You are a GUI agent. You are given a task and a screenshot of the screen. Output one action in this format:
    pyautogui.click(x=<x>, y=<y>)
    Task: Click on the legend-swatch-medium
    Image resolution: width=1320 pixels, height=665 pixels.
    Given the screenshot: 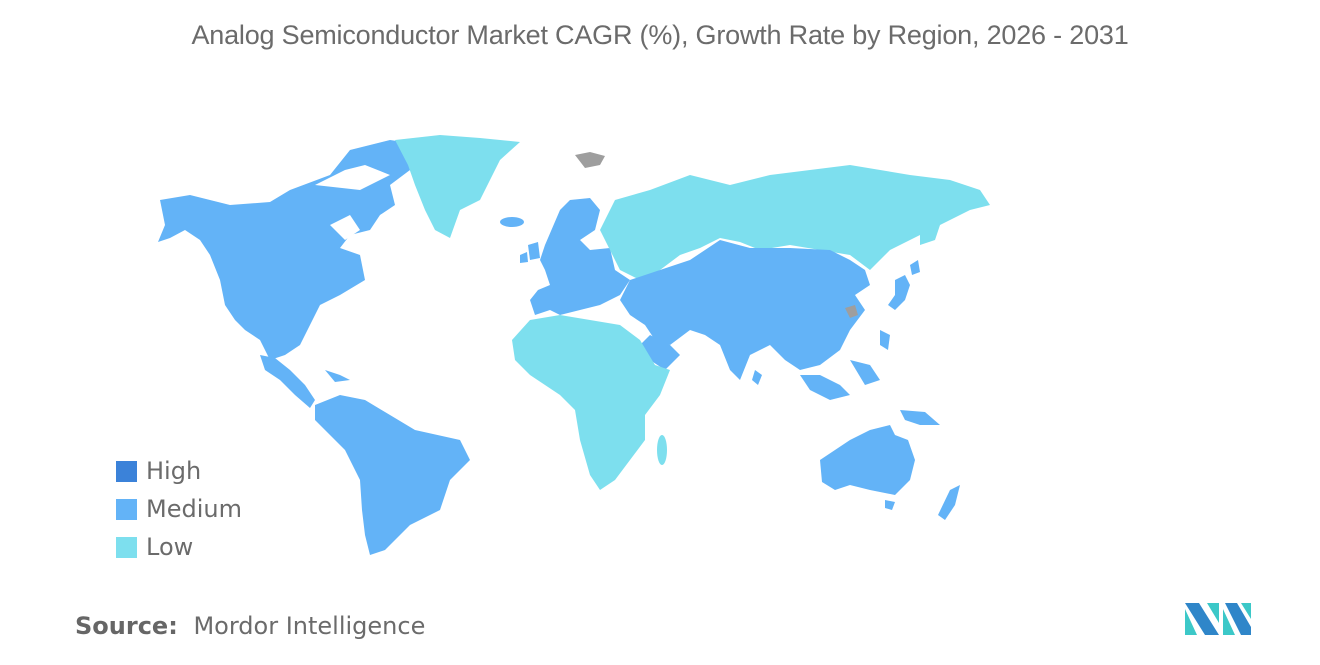 What is the action you would take?
    pyautogui.click(x=126, y=509)
    